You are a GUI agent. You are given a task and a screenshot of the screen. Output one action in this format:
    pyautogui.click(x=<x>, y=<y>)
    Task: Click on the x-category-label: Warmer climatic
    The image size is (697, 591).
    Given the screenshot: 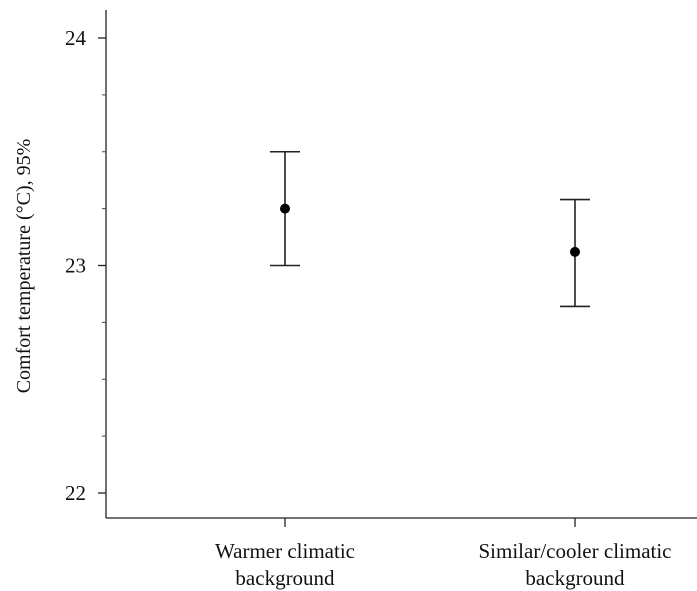 What is the action you would take?
    pyautogui.click(x=285, y=551)
    